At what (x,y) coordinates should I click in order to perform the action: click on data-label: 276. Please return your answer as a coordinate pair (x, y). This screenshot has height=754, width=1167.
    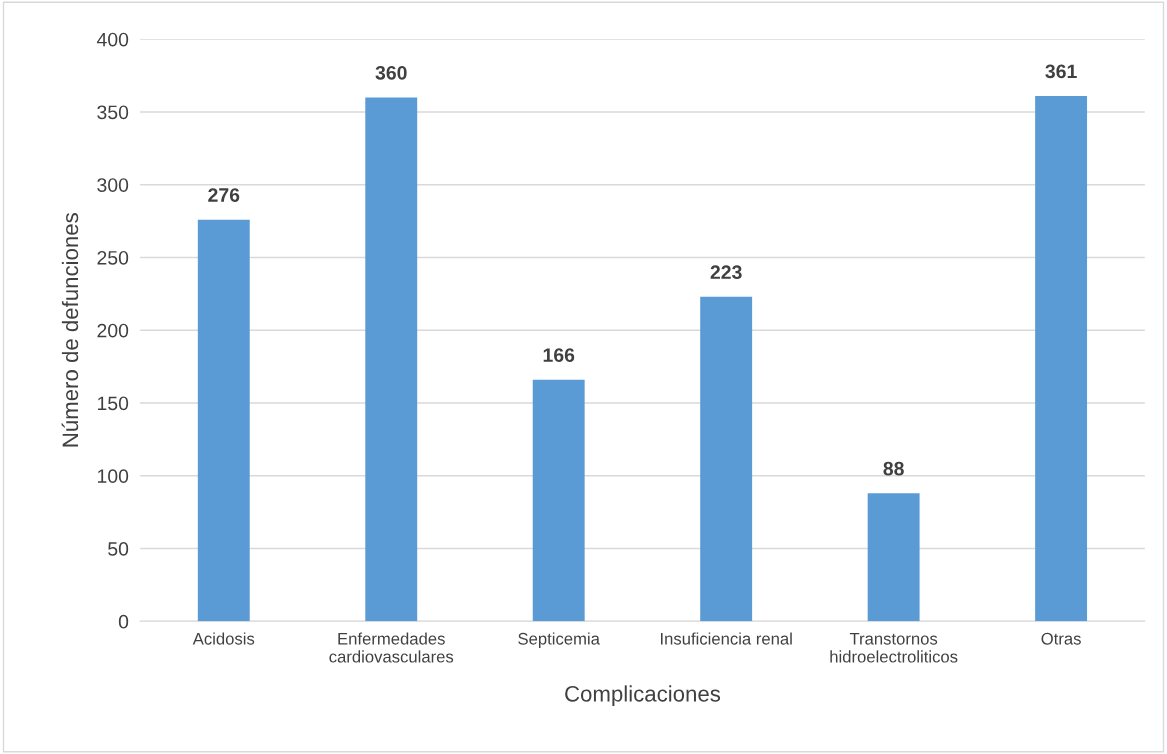
    Looking at the image, I should click on (224, 195).